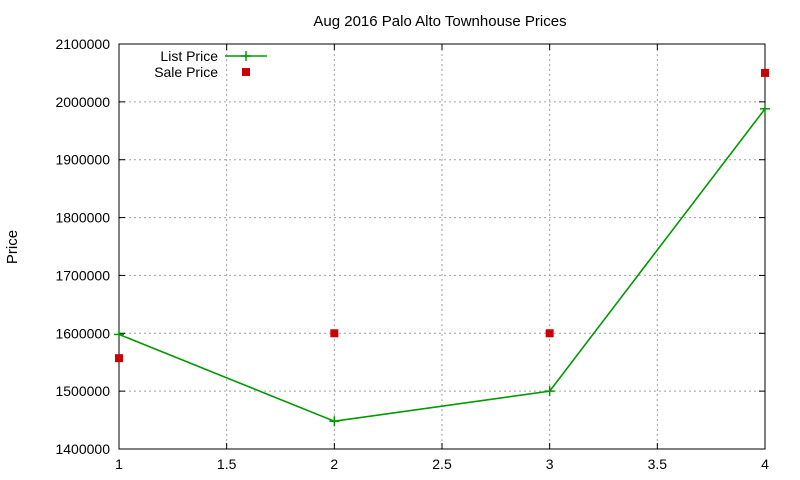 The width and height of the screenshot is (800, 480). I want to click on y-tick-label: 1900000, so click(82, 160).